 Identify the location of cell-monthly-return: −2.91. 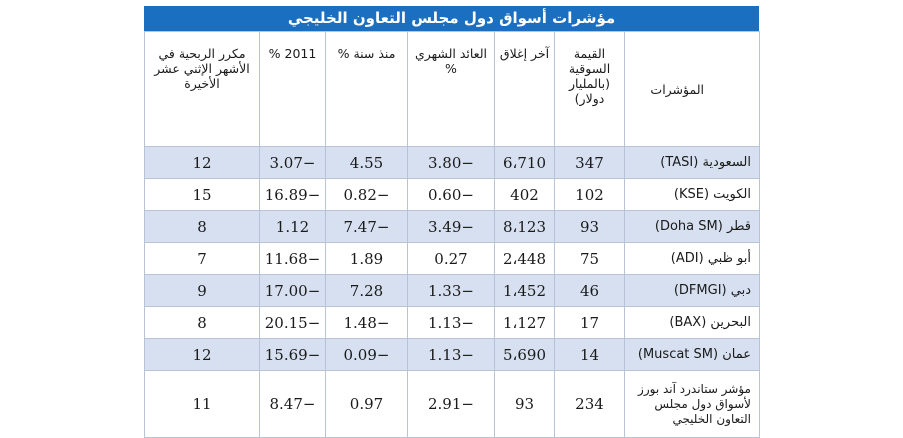
(451, 404).